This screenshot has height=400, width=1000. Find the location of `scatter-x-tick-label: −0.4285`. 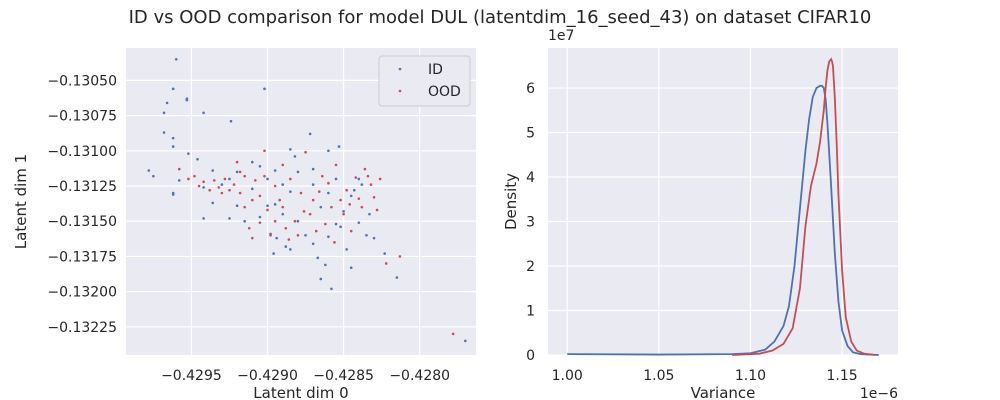

scatter-x-tick-label: −0.4285 is located at coordinates (343, 376).